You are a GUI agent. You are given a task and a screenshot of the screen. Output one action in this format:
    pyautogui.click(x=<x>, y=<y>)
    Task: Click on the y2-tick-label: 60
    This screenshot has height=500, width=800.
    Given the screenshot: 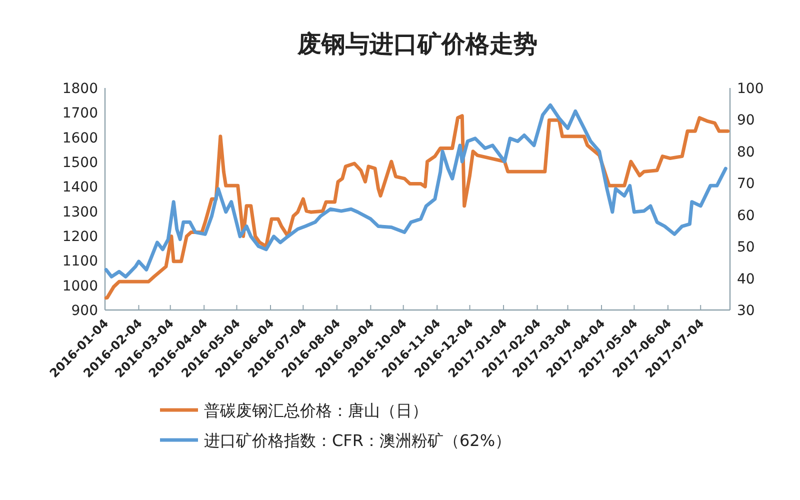 What is the action you would take?
    pyautogui.click(x=746, y=216)
    